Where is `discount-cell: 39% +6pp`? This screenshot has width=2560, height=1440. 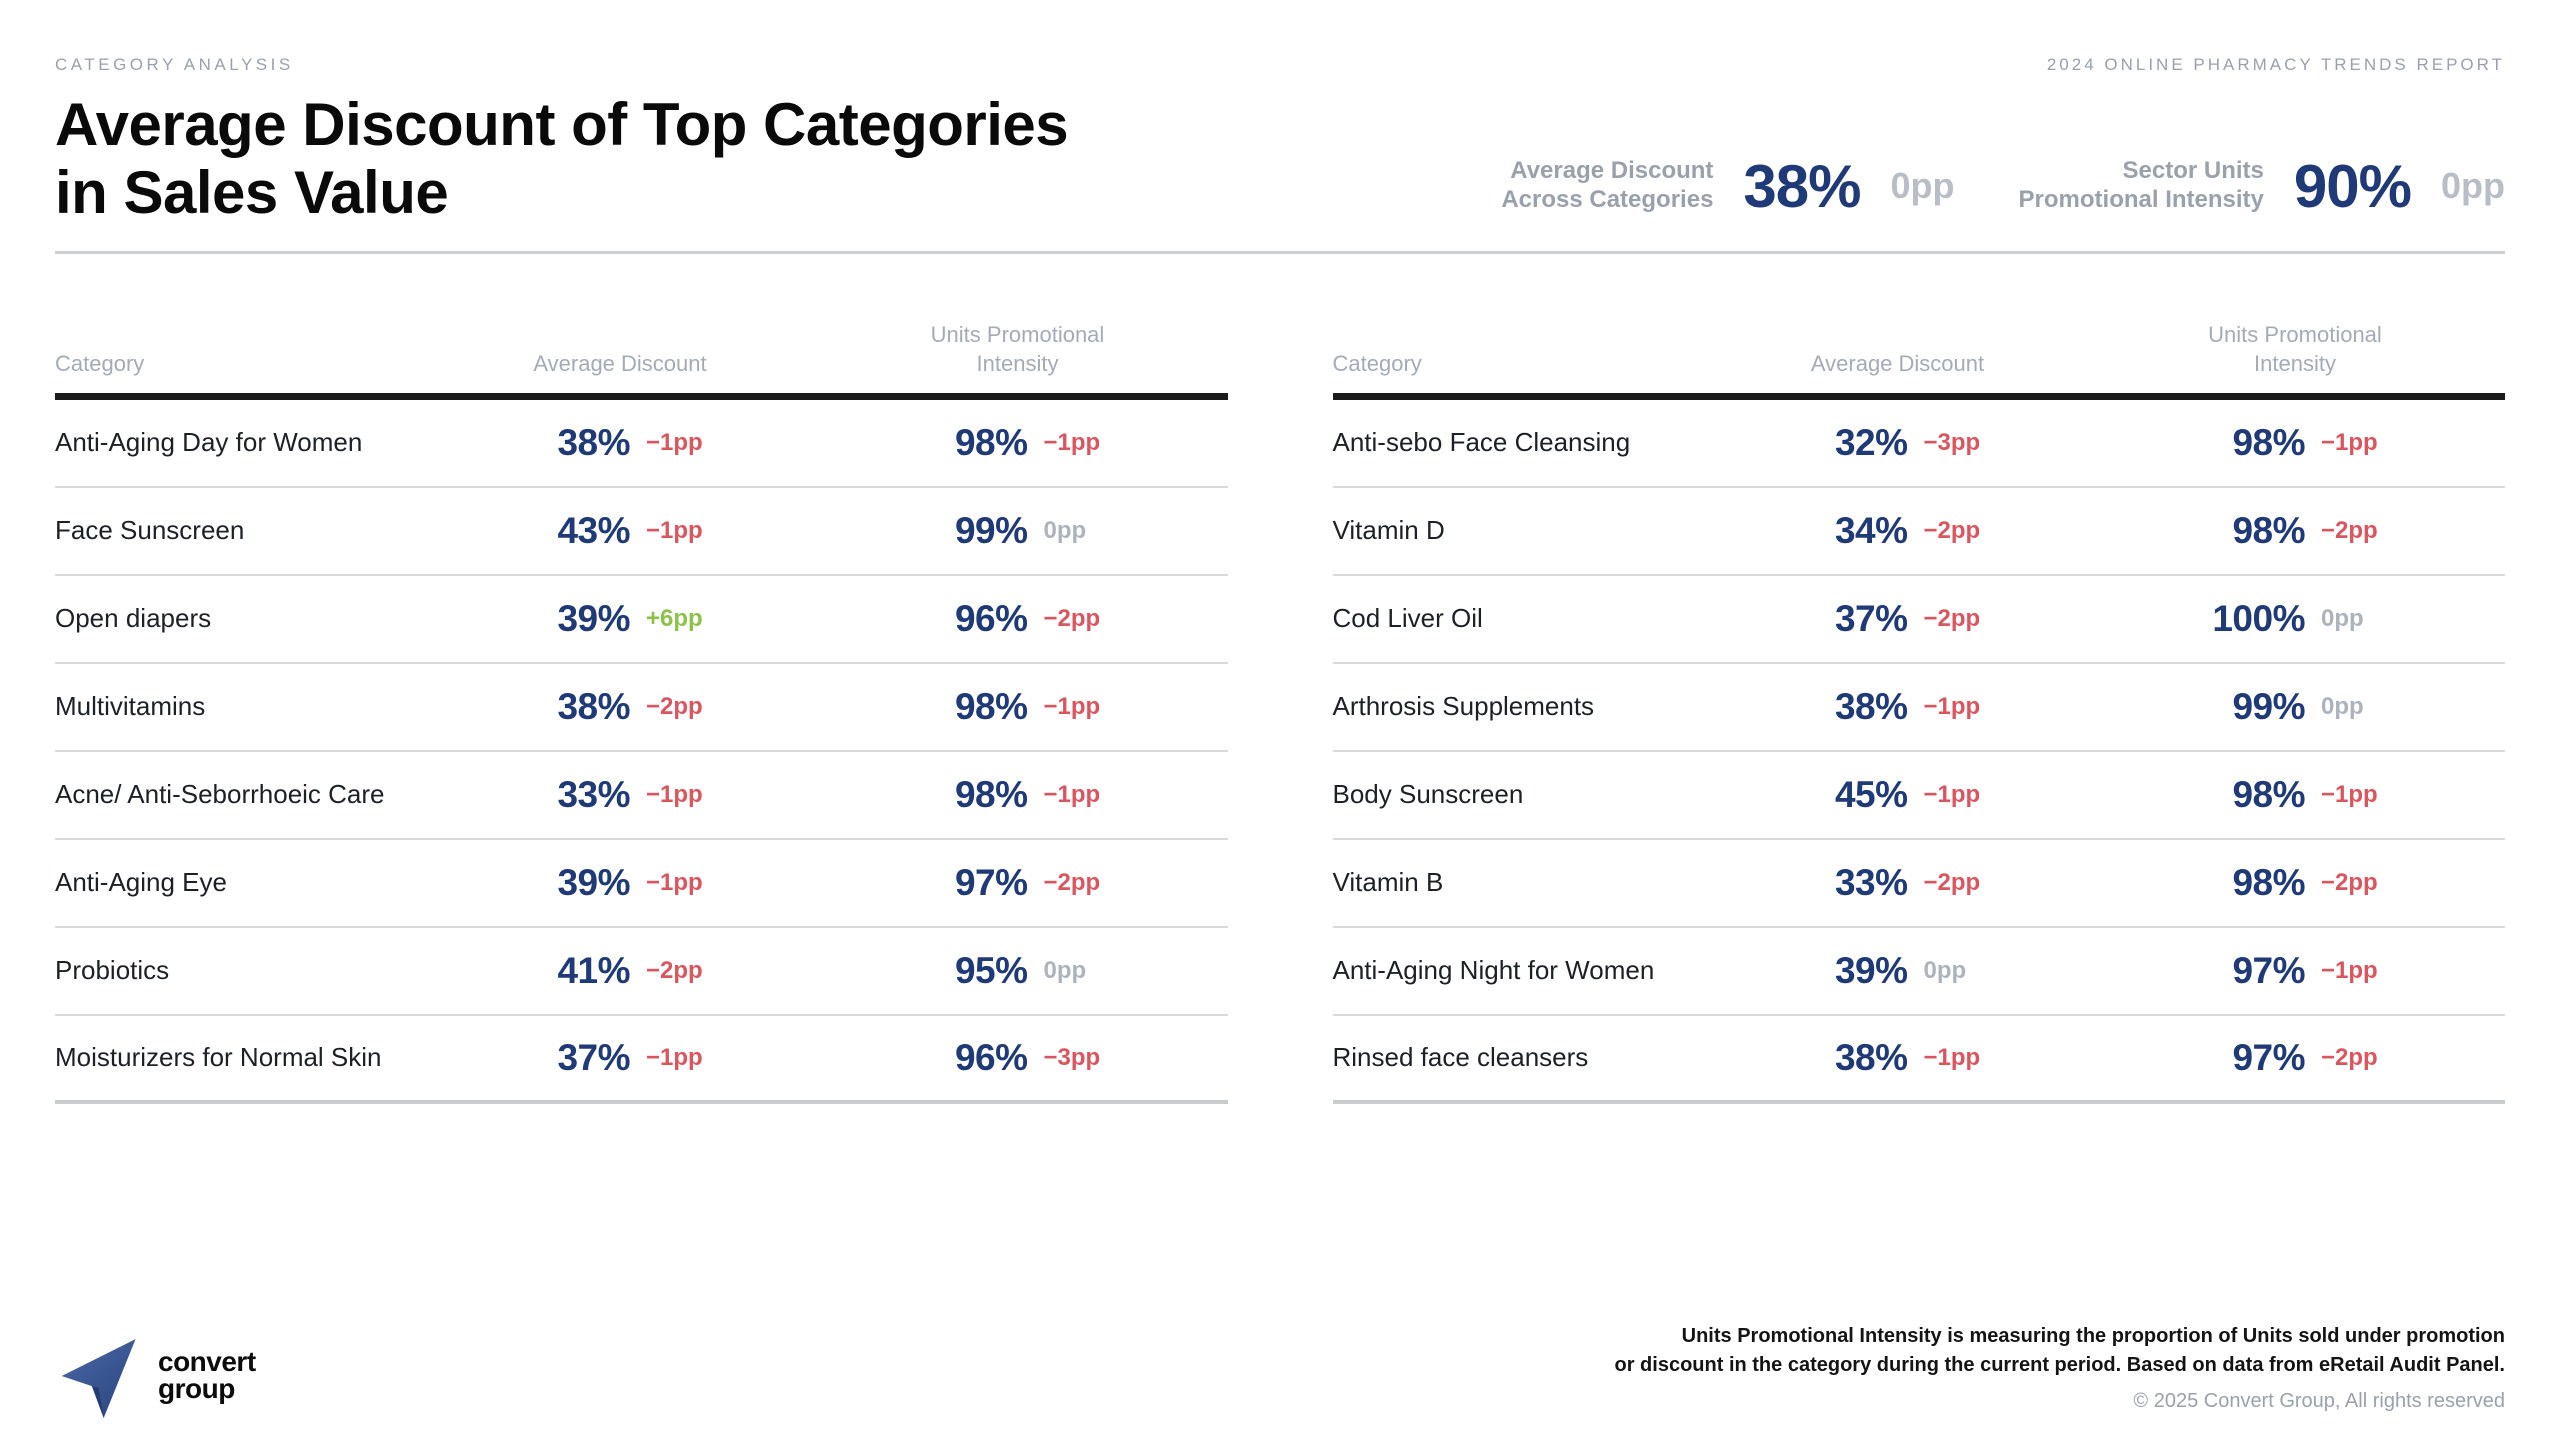
discount-cell: 39% +6pp is located at coordinates (620, 619).